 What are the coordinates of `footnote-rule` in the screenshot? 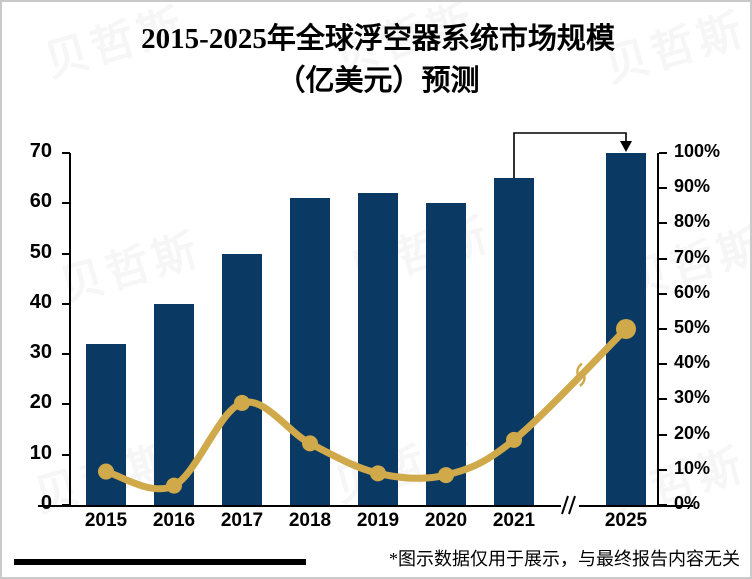 It's located at (160, 562).